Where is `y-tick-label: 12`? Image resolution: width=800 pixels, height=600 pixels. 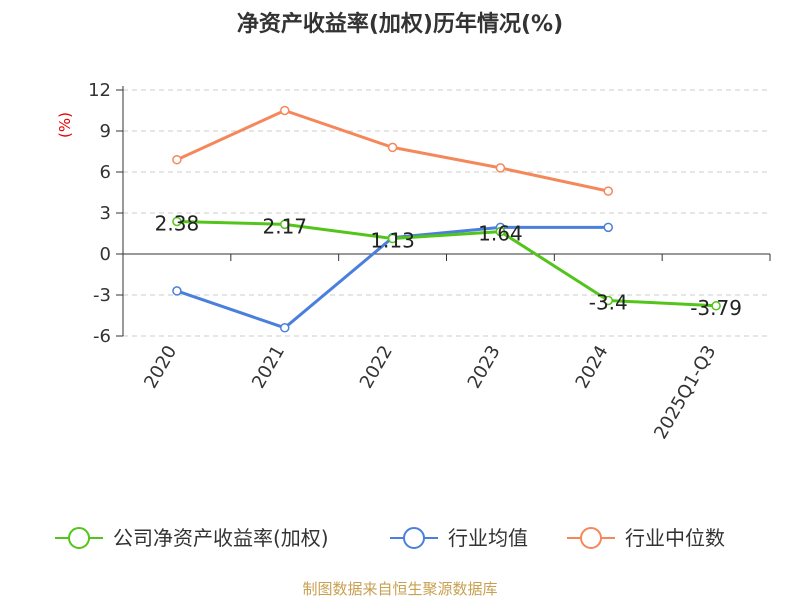 y-tick-label: 12 is located at coordinates (99, 90).